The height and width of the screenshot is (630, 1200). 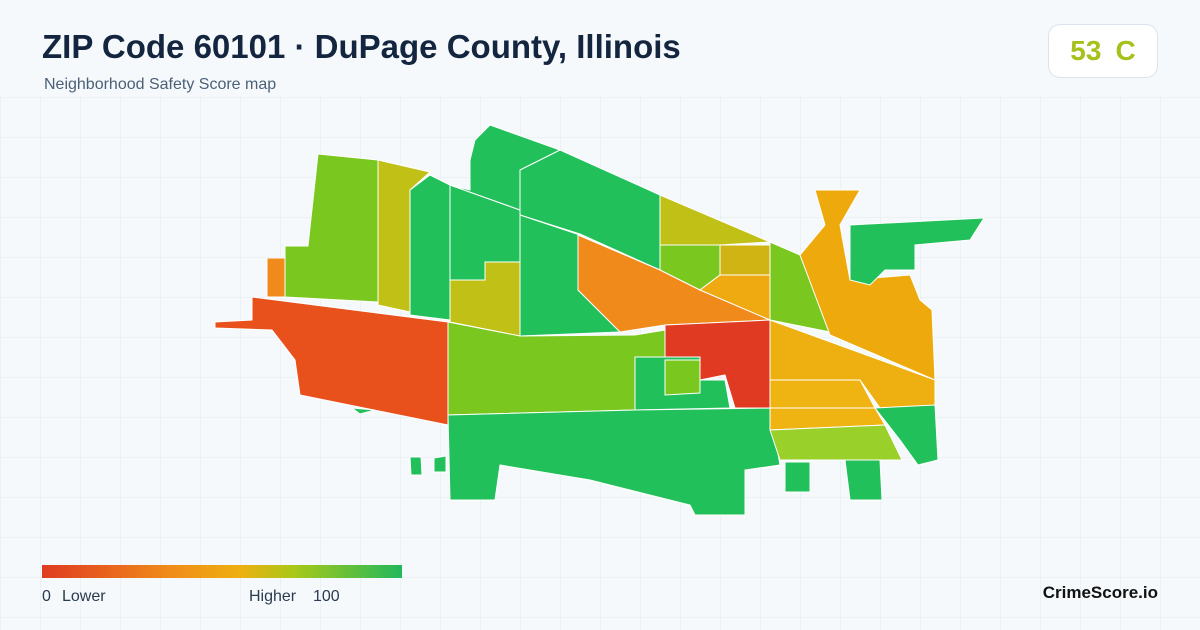 What do you see at coordinates (84, 596) in the screenshot?
I see `legend-min-label: Lower` at bounding box center [84, 596].